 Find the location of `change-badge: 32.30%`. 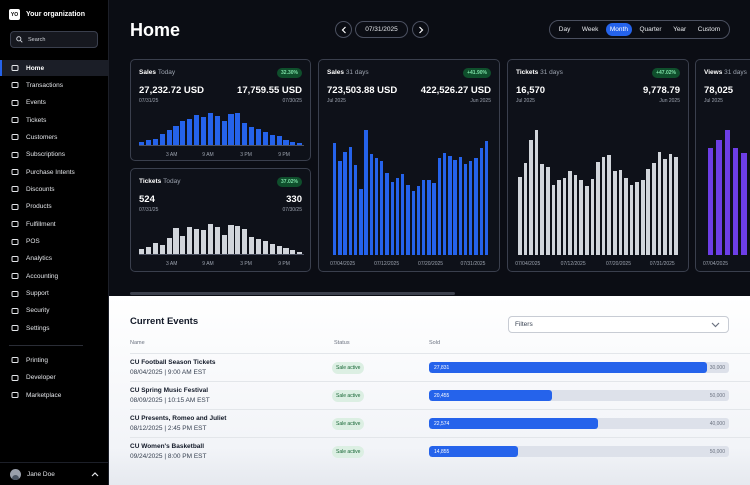

change-badge: 32.30% is located at coordinates (289, 73).